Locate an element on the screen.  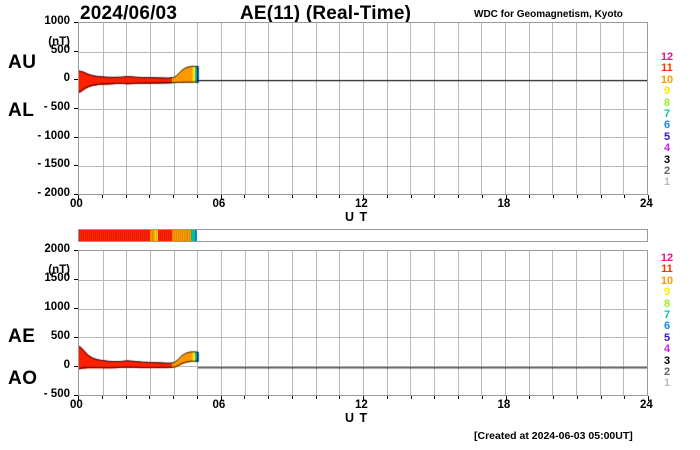
legend-entry: 1 is located at coordinates (667, 182).